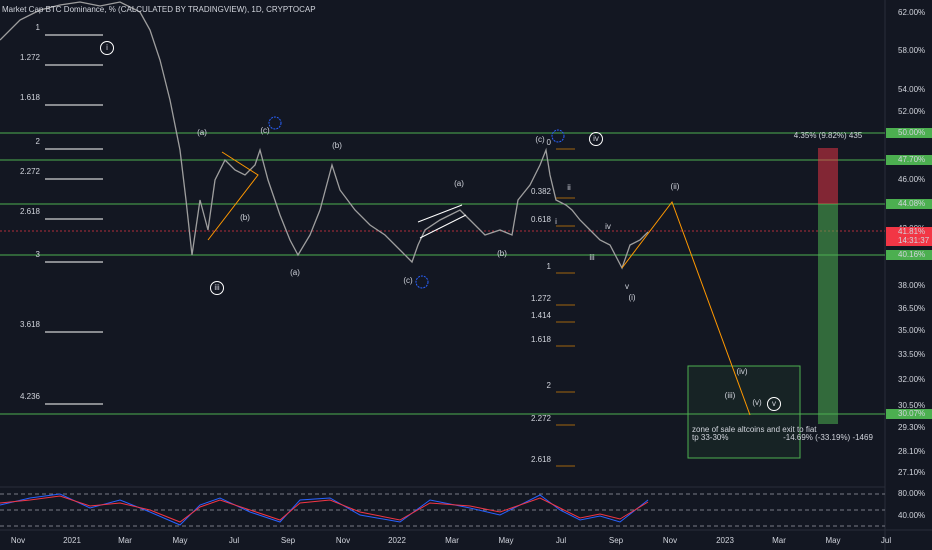 Image resolution: width=932 pixels, height=550 pixels. Describe the element at coordinates (710, 437) in the screenshot. I see `annotation: tp 33-30%` at that location.